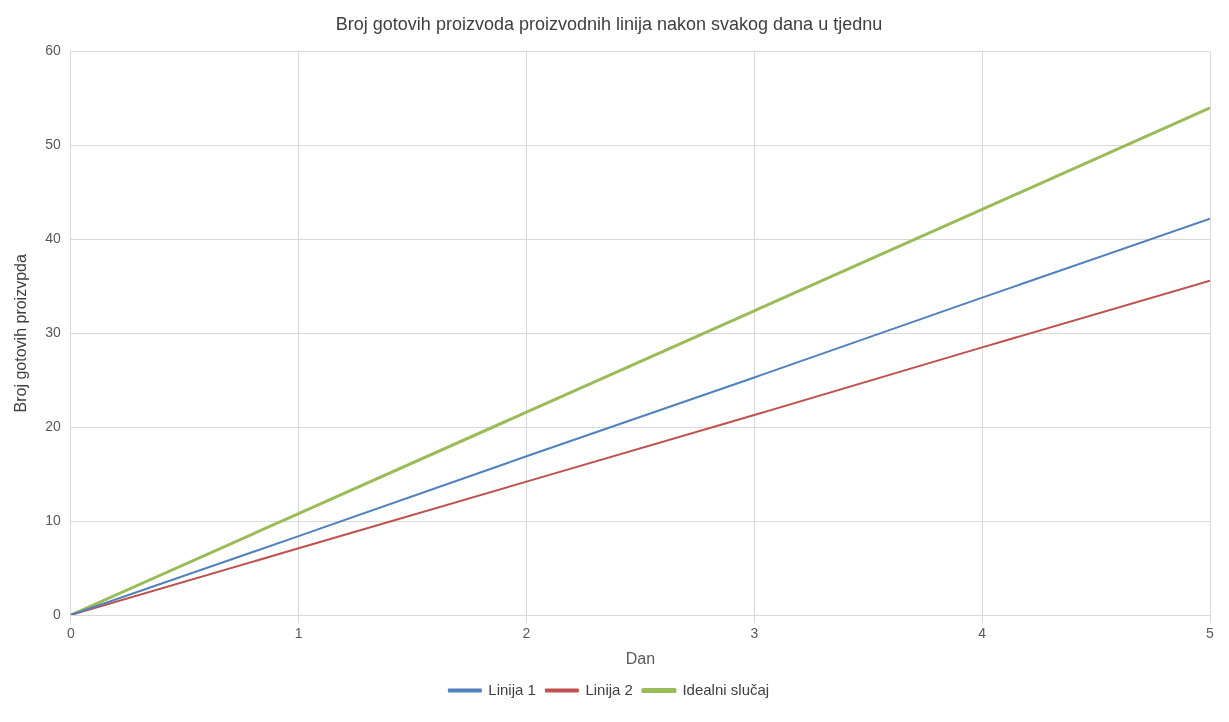 Image resolution: width=1229 pixels, height=722 pixels. I want to click on x-tick-label: 4, so click(982, 633).